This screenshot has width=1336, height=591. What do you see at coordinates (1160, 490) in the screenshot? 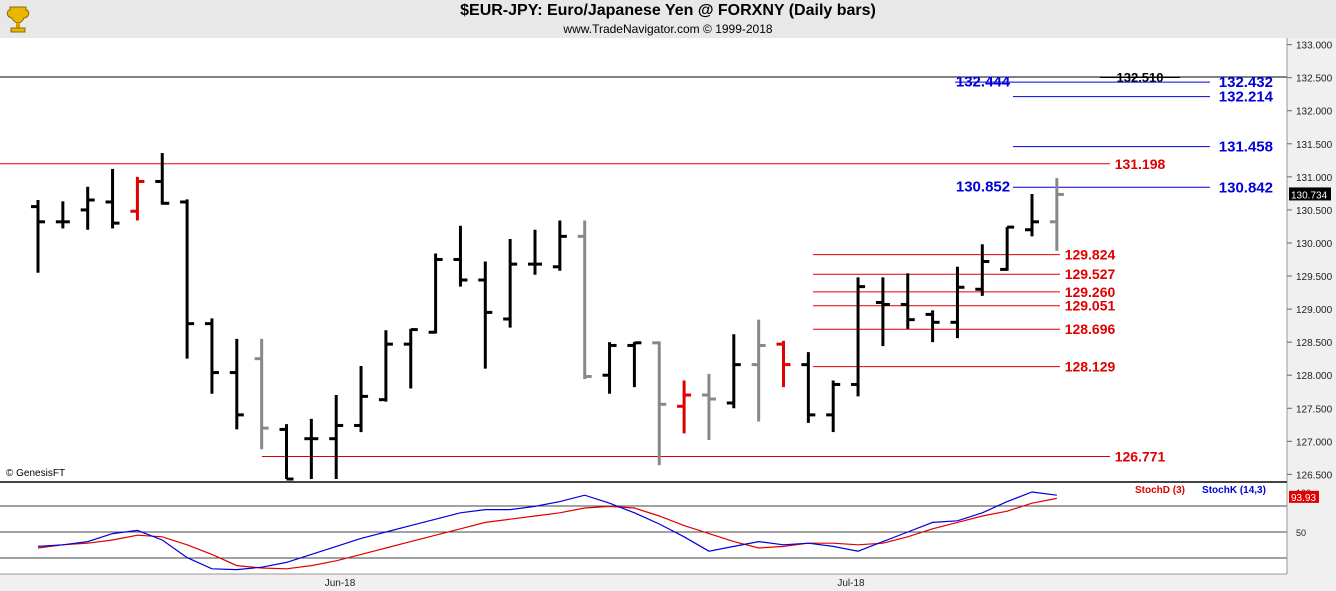
I see `stoch-legend-label: StochD (3)` at bounding box center [1160, 490].